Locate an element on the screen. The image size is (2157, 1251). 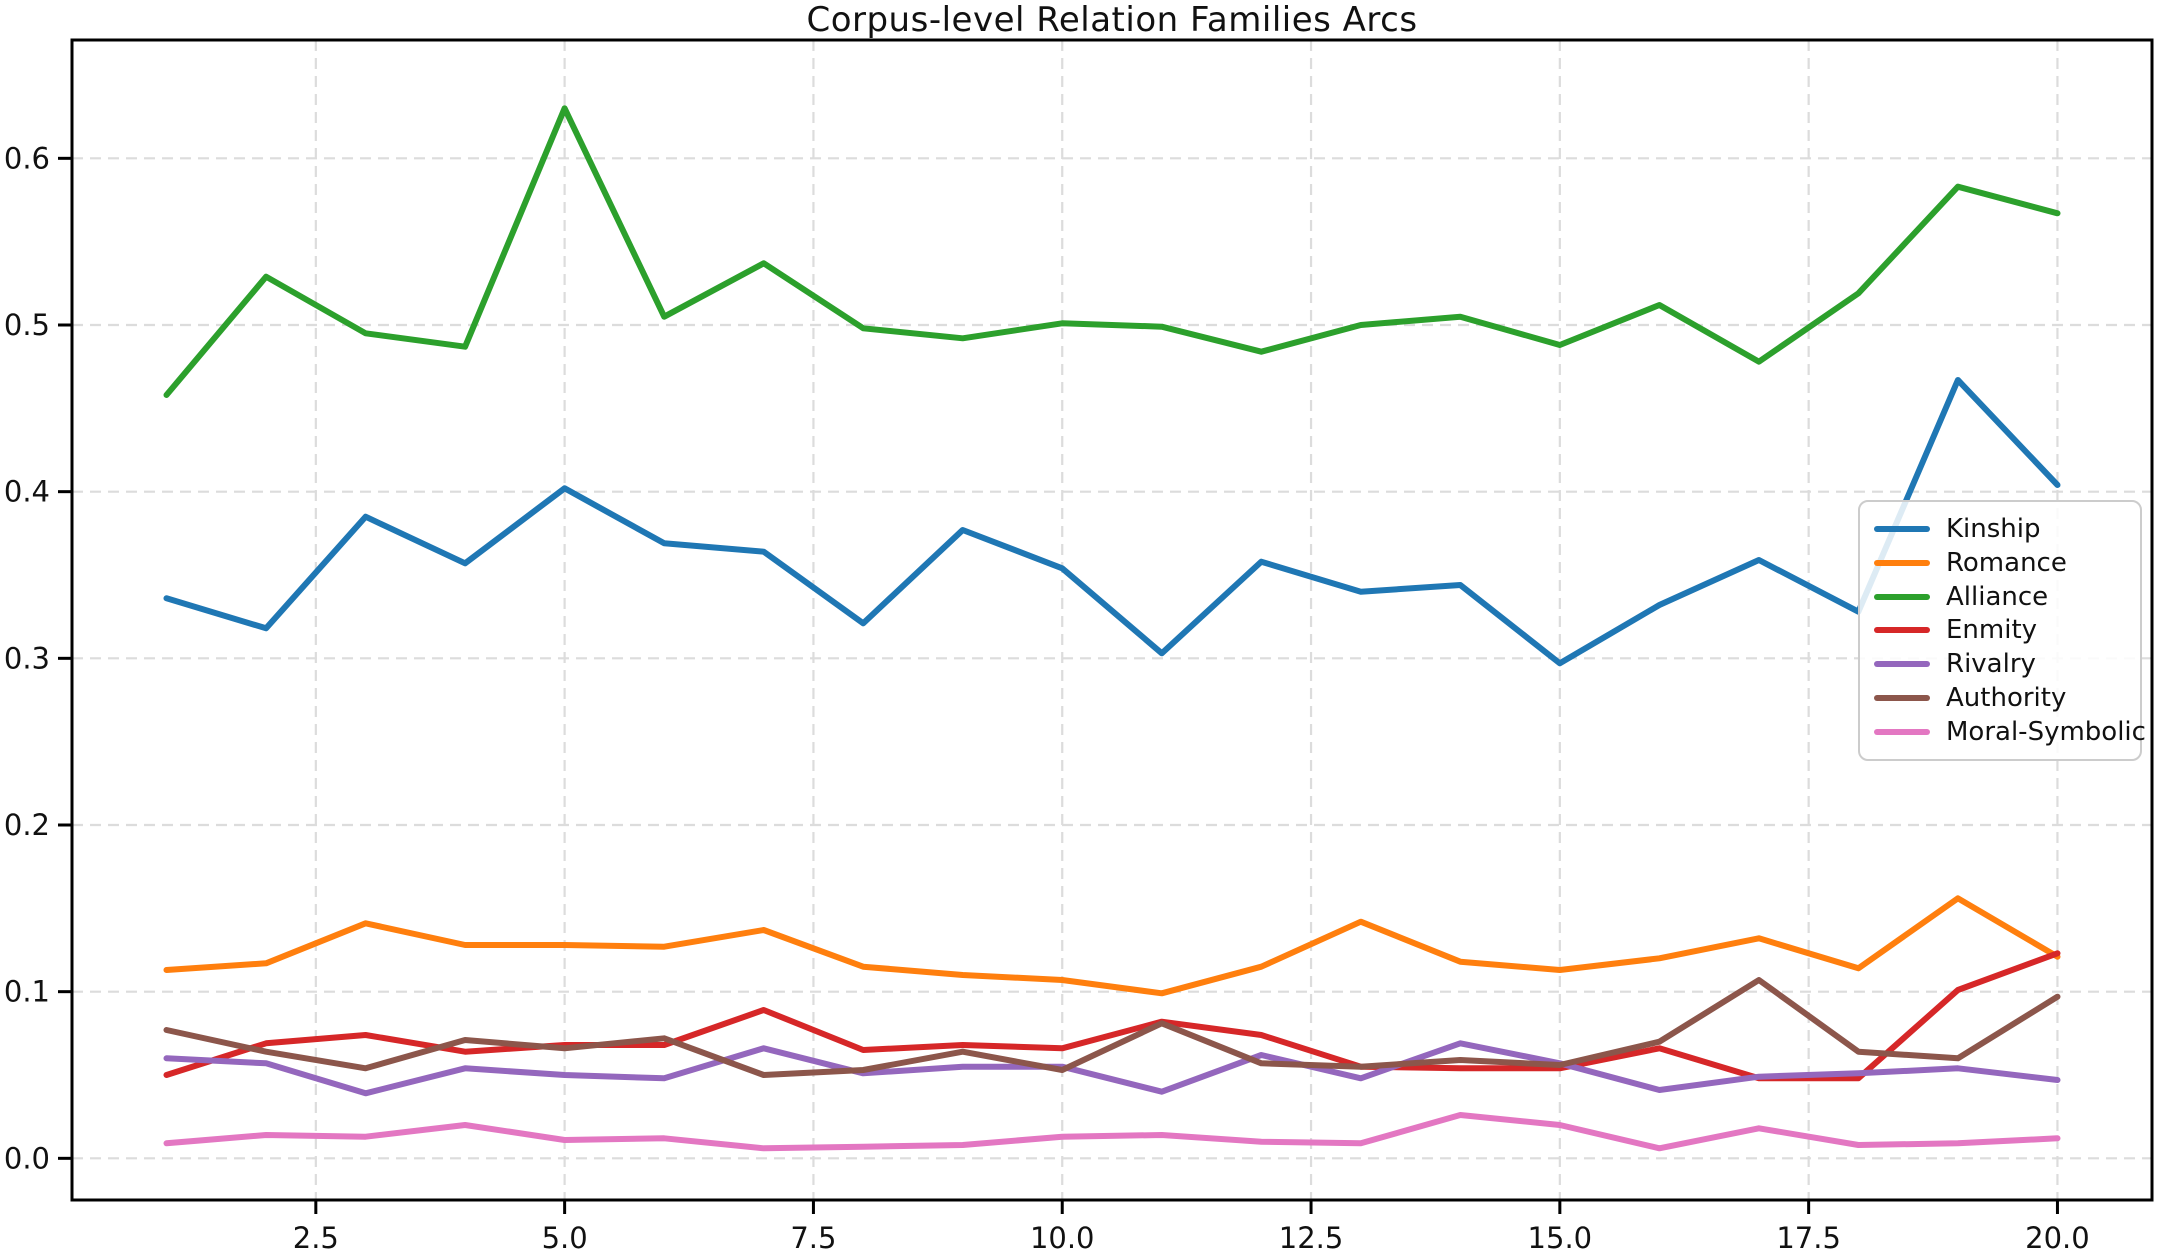
chart-title: Corpus-level Relation Families Arcs is located at coordinates (1112, 20).